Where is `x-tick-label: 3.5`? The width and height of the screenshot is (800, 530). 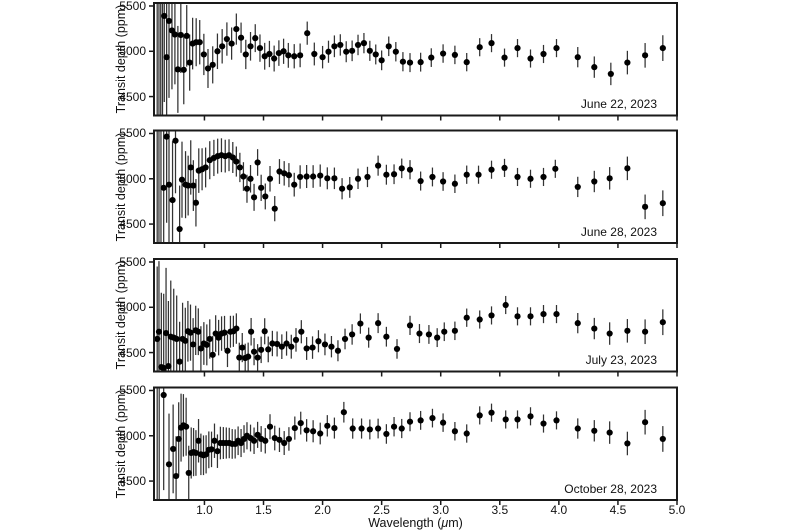
x-tick-label: 3.5 is located at coordinates (500, 510).